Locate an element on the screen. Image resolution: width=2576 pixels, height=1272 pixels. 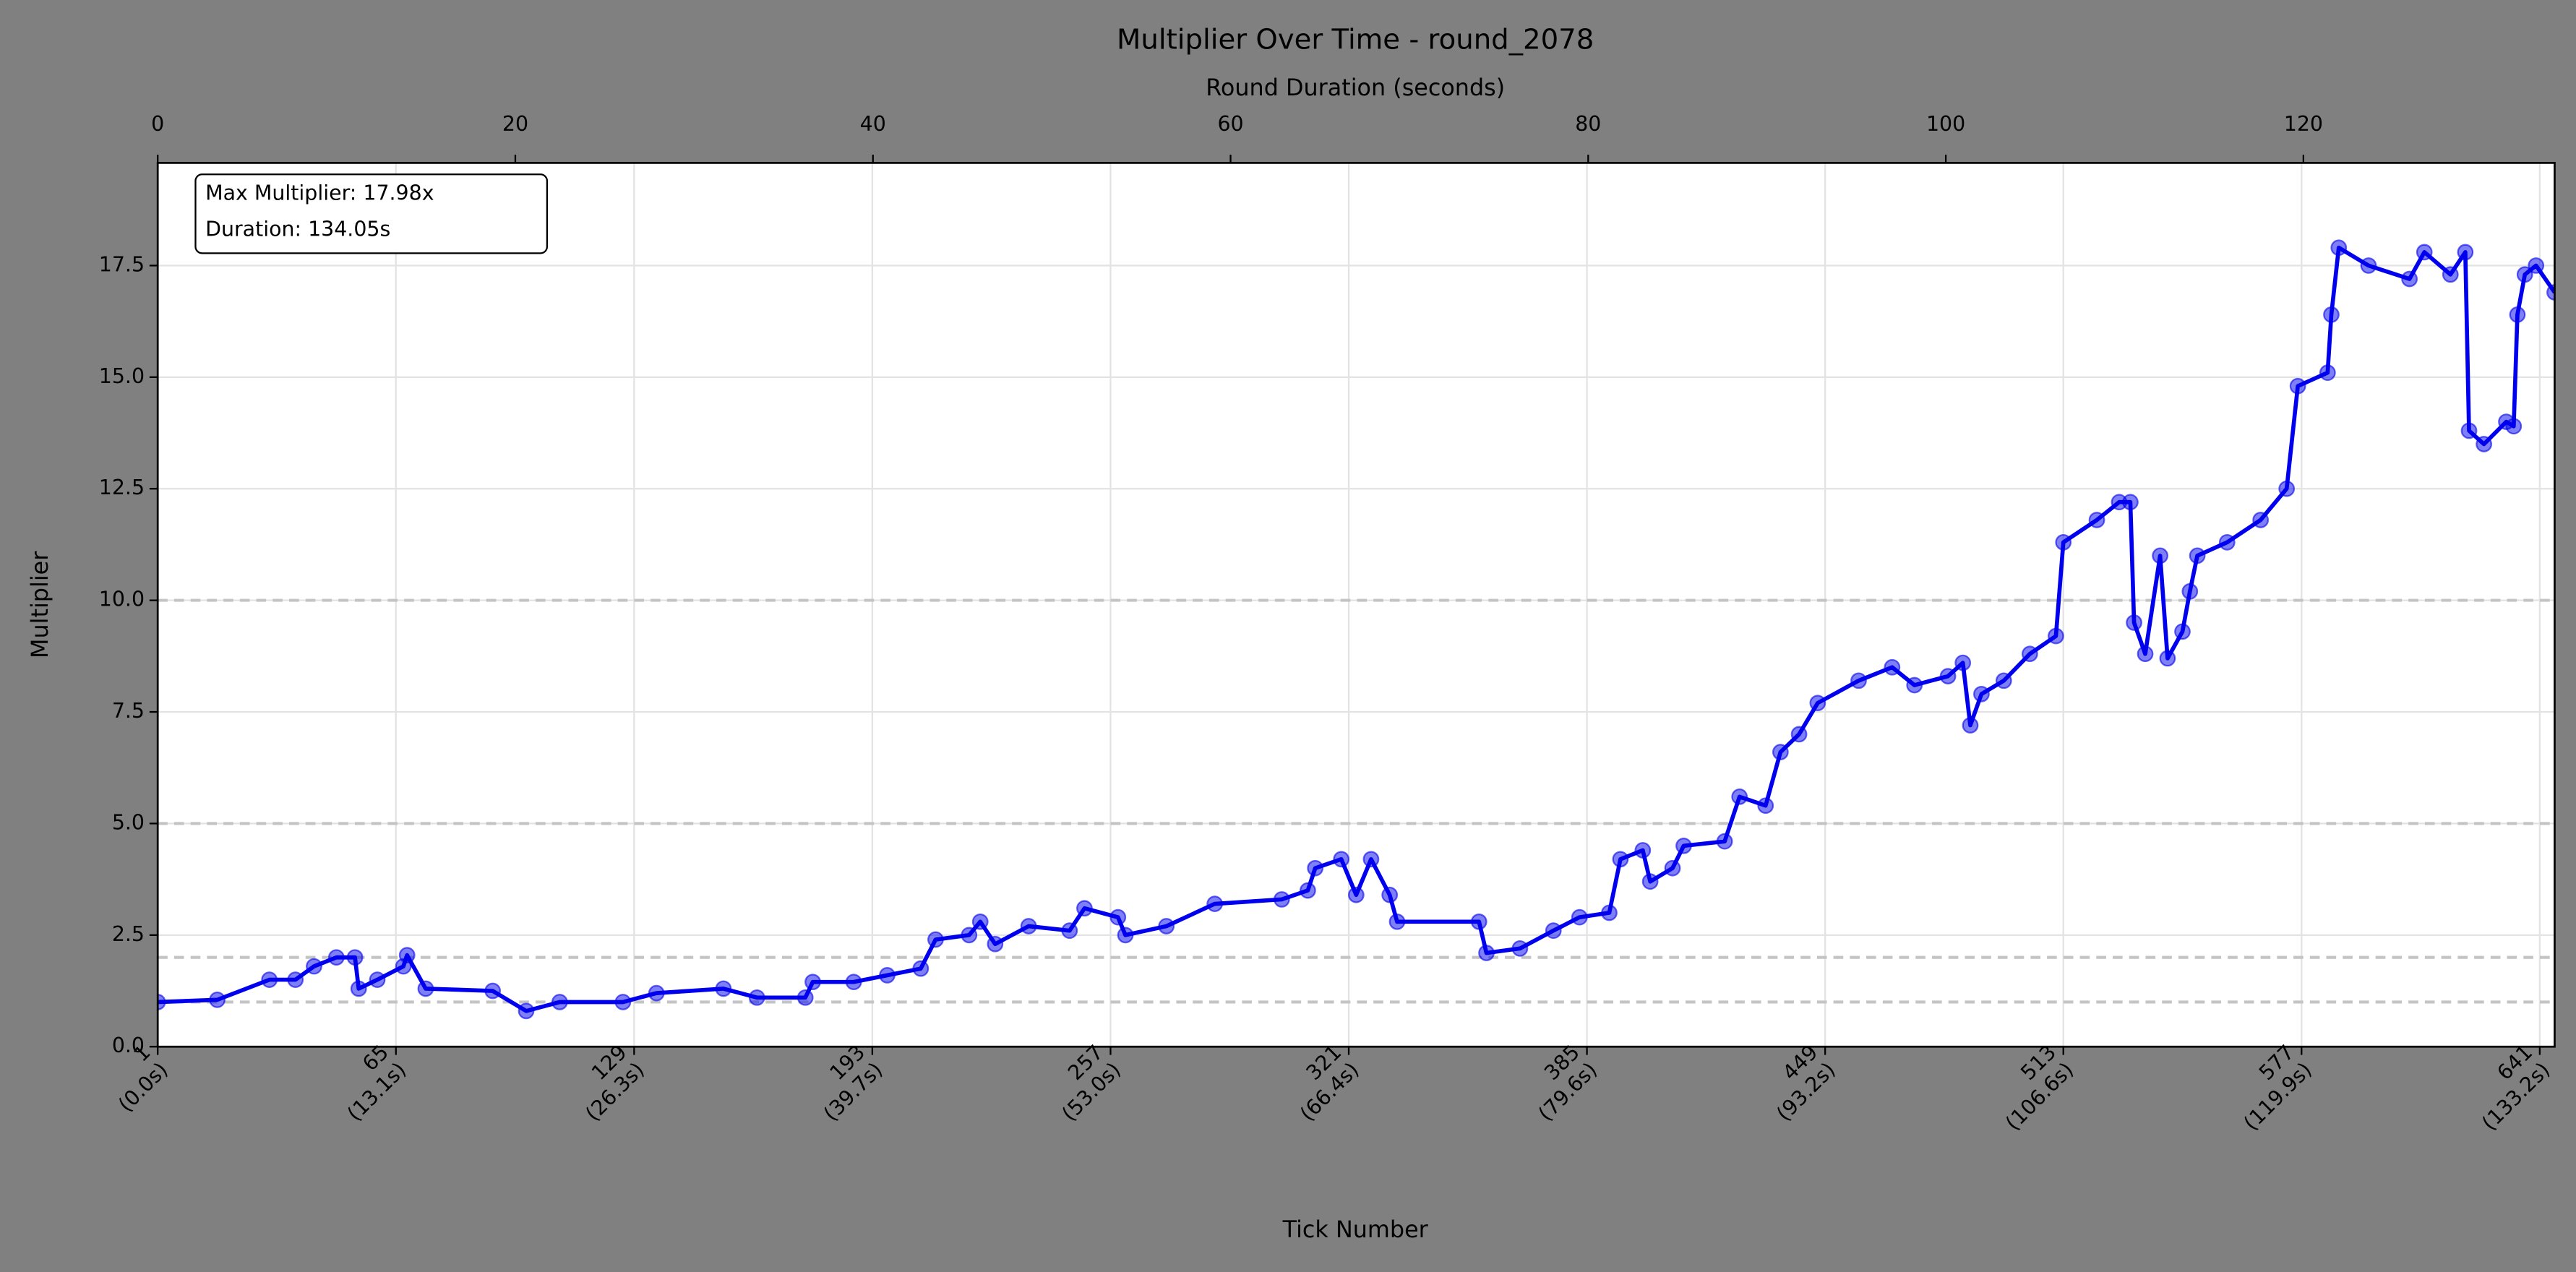
x2-tick-label: 120 is located at coordinates (2304, 124).